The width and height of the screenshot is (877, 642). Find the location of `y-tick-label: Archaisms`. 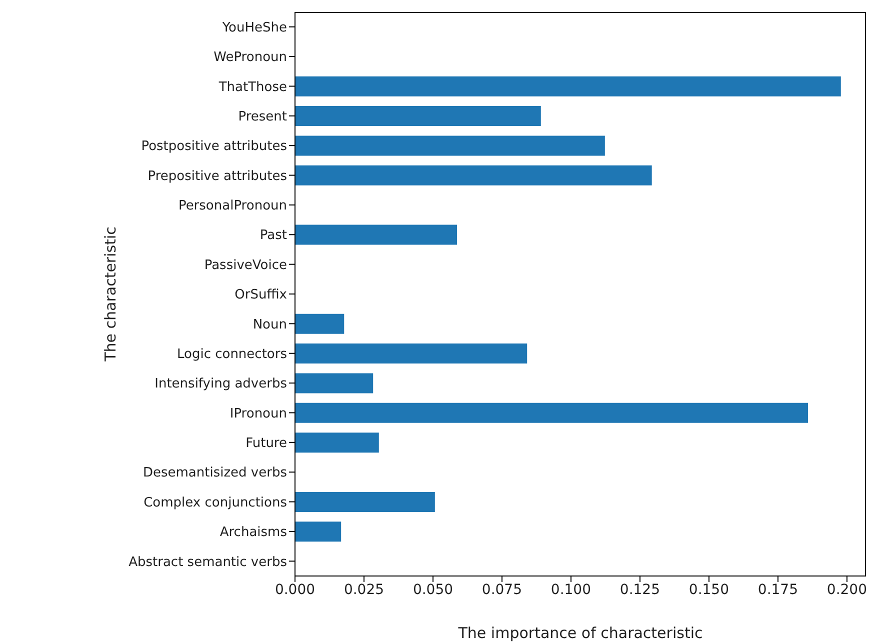

y-tick-label: Archaisms is located at coordinates (254, 532).